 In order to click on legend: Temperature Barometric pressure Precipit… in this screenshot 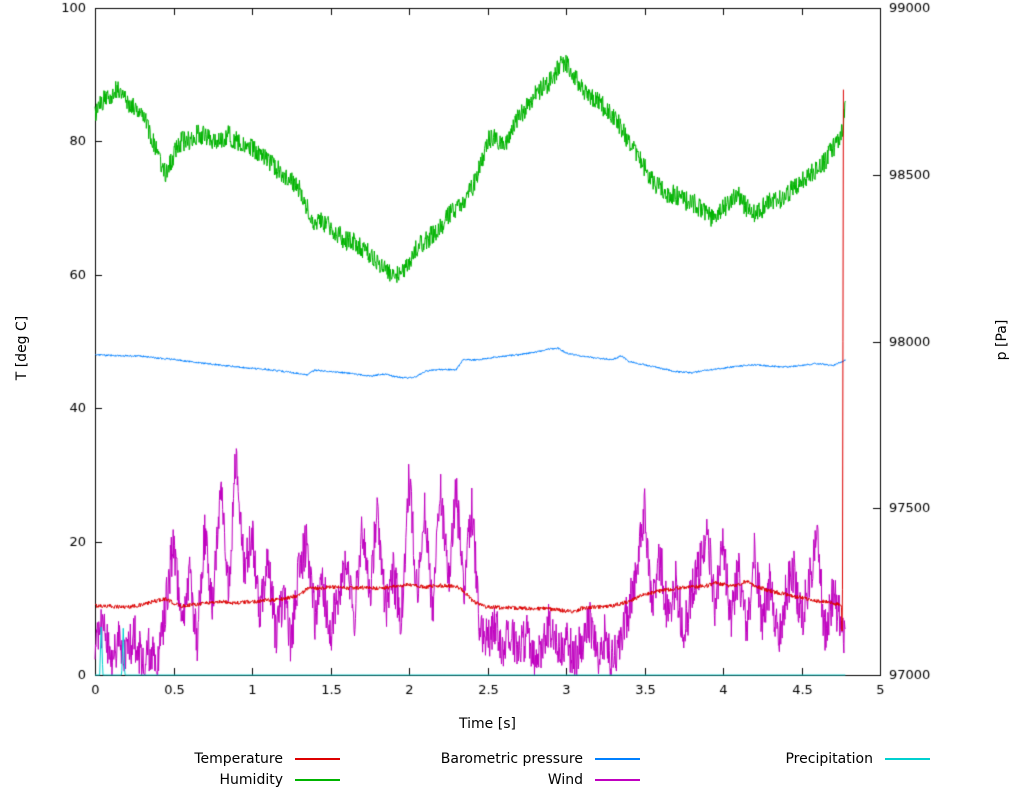, I will do `click(475, 769)`.